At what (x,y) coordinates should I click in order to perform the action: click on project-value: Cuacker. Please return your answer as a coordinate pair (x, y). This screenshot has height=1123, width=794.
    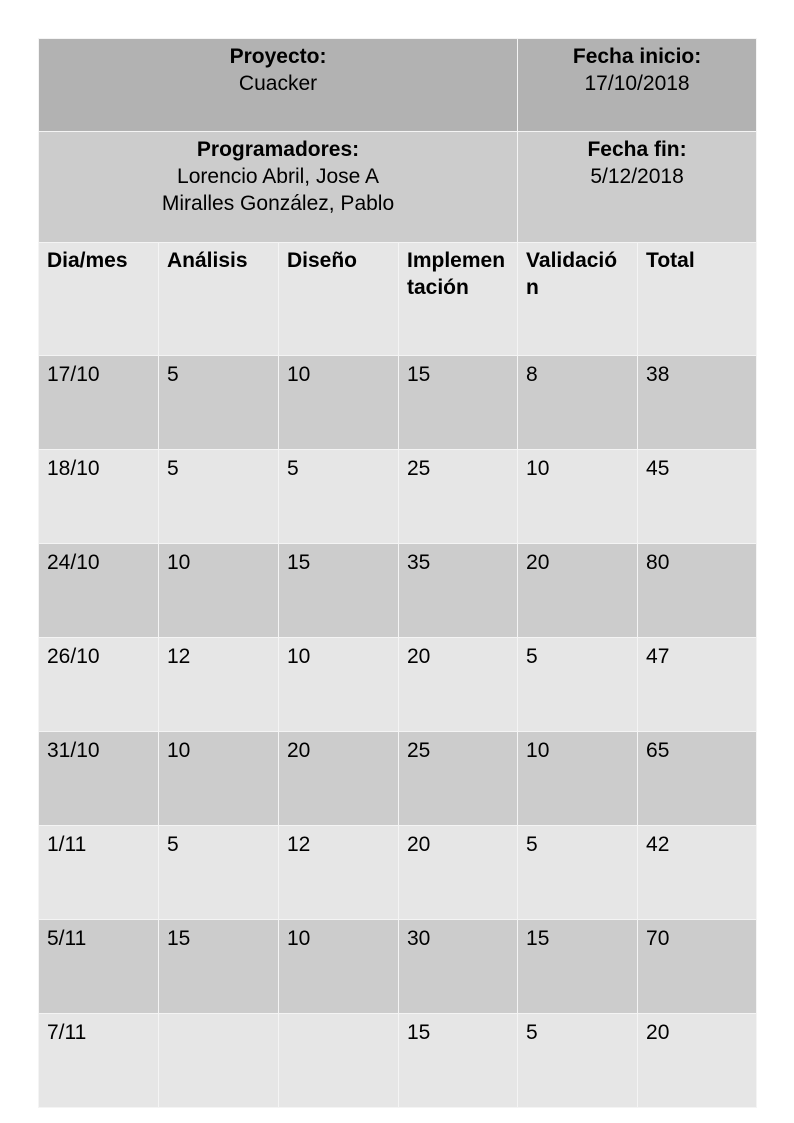
    Looking at the image, I should click on (278, 83).